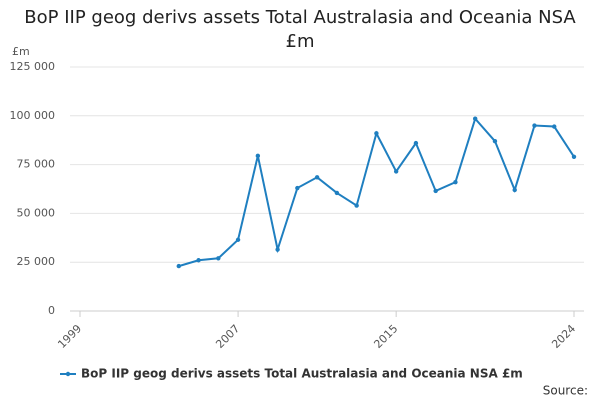 The image size is (600, 400). I want to click on y-tick-label: 0, so click(51, 310).